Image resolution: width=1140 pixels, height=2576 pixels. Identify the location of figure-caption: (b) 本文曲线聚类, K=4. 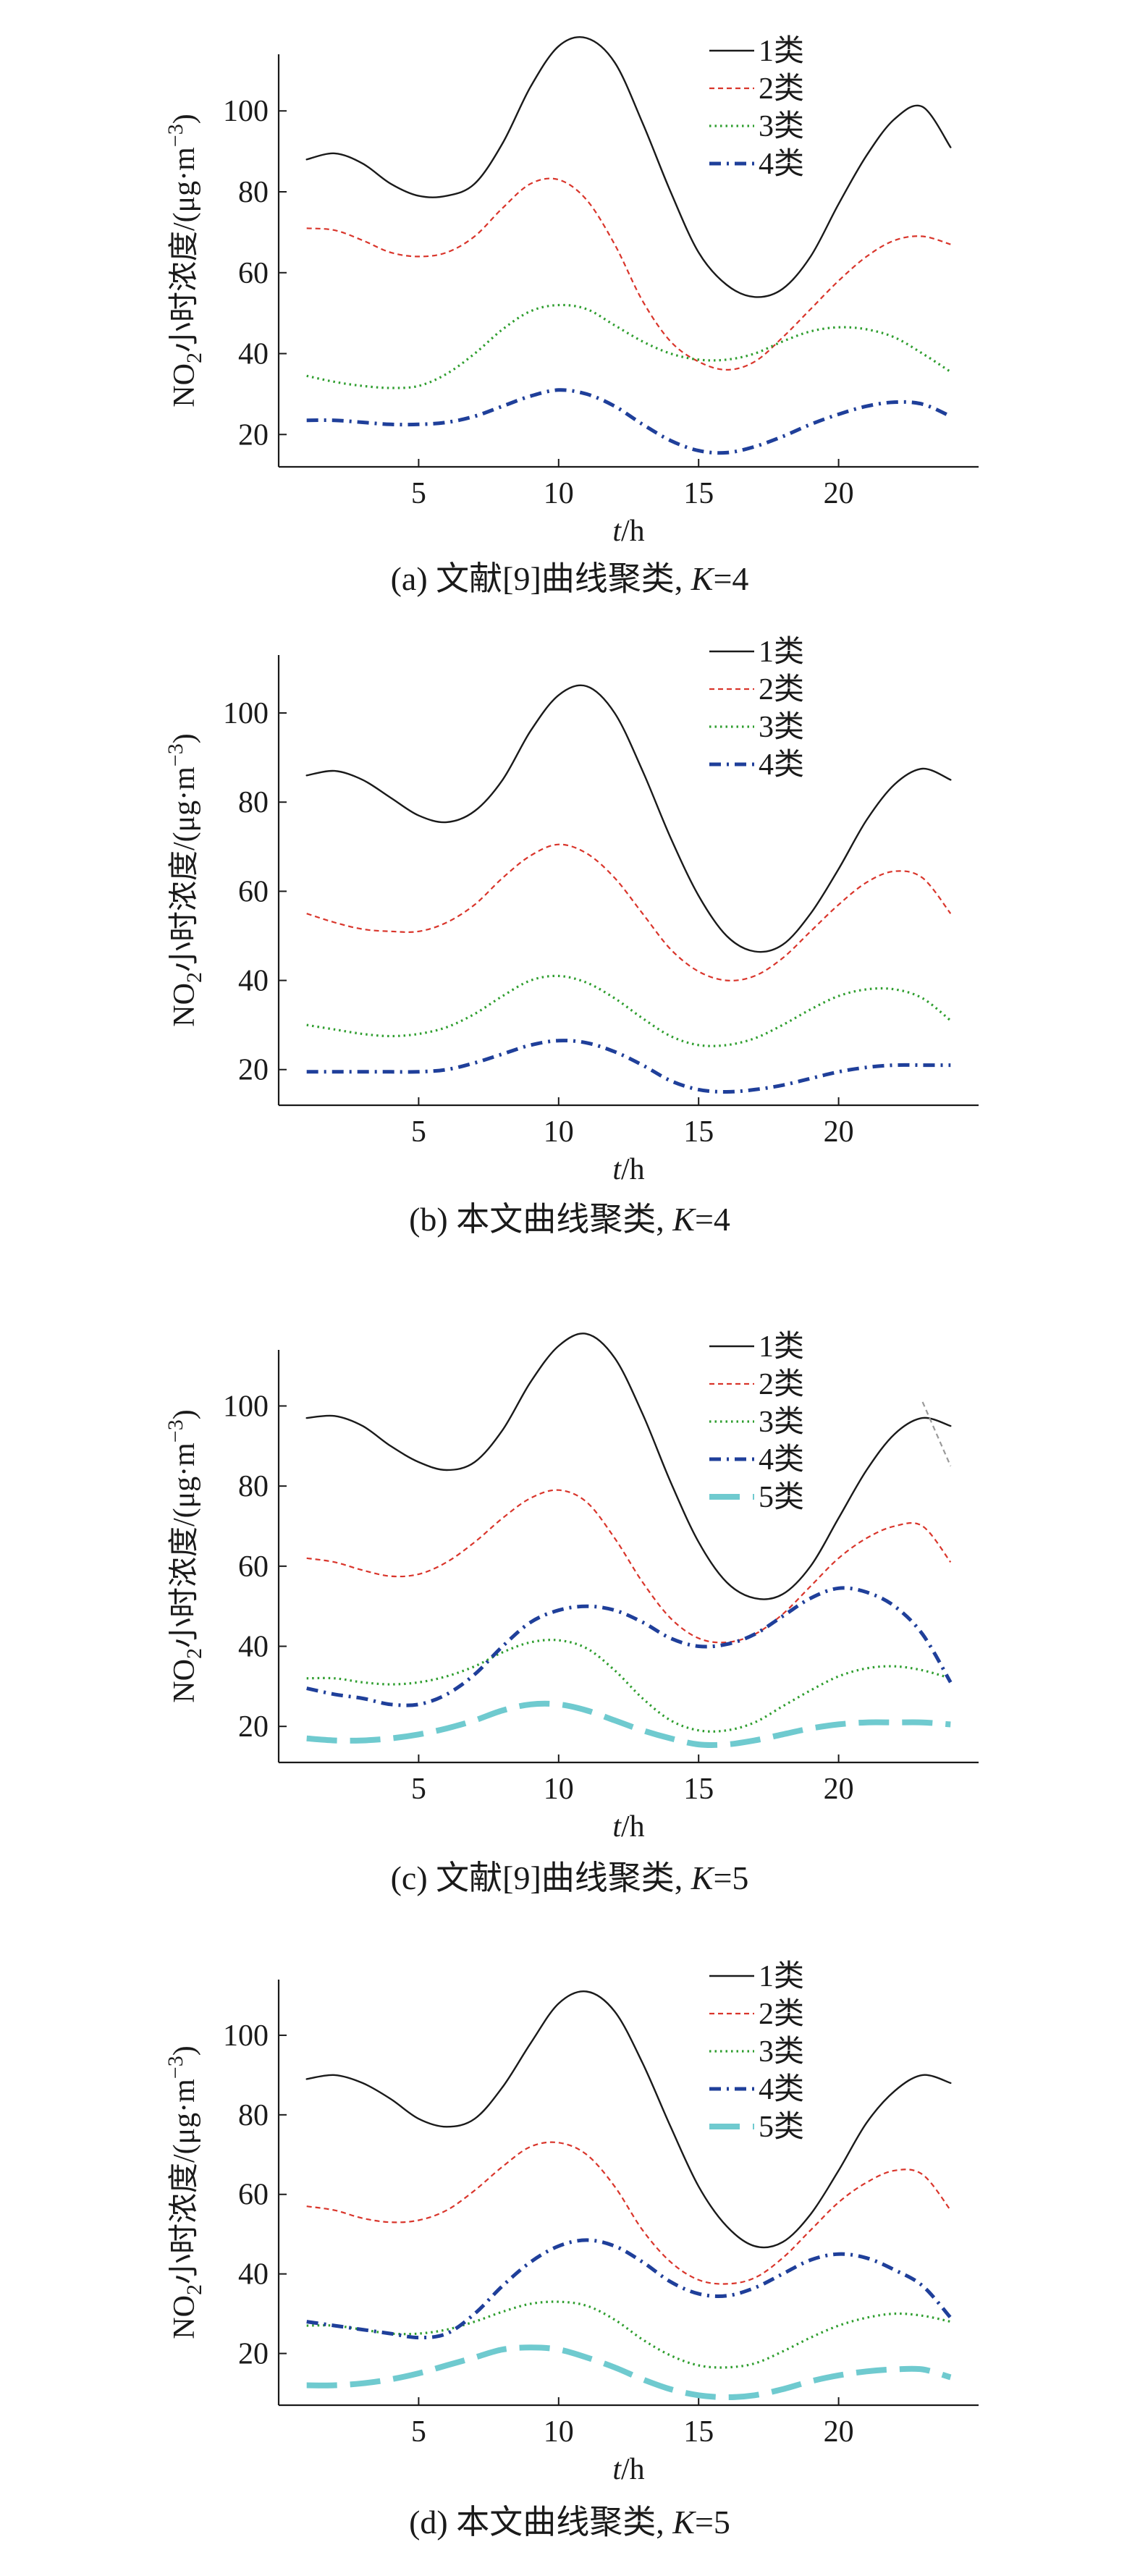
(569, 1220).